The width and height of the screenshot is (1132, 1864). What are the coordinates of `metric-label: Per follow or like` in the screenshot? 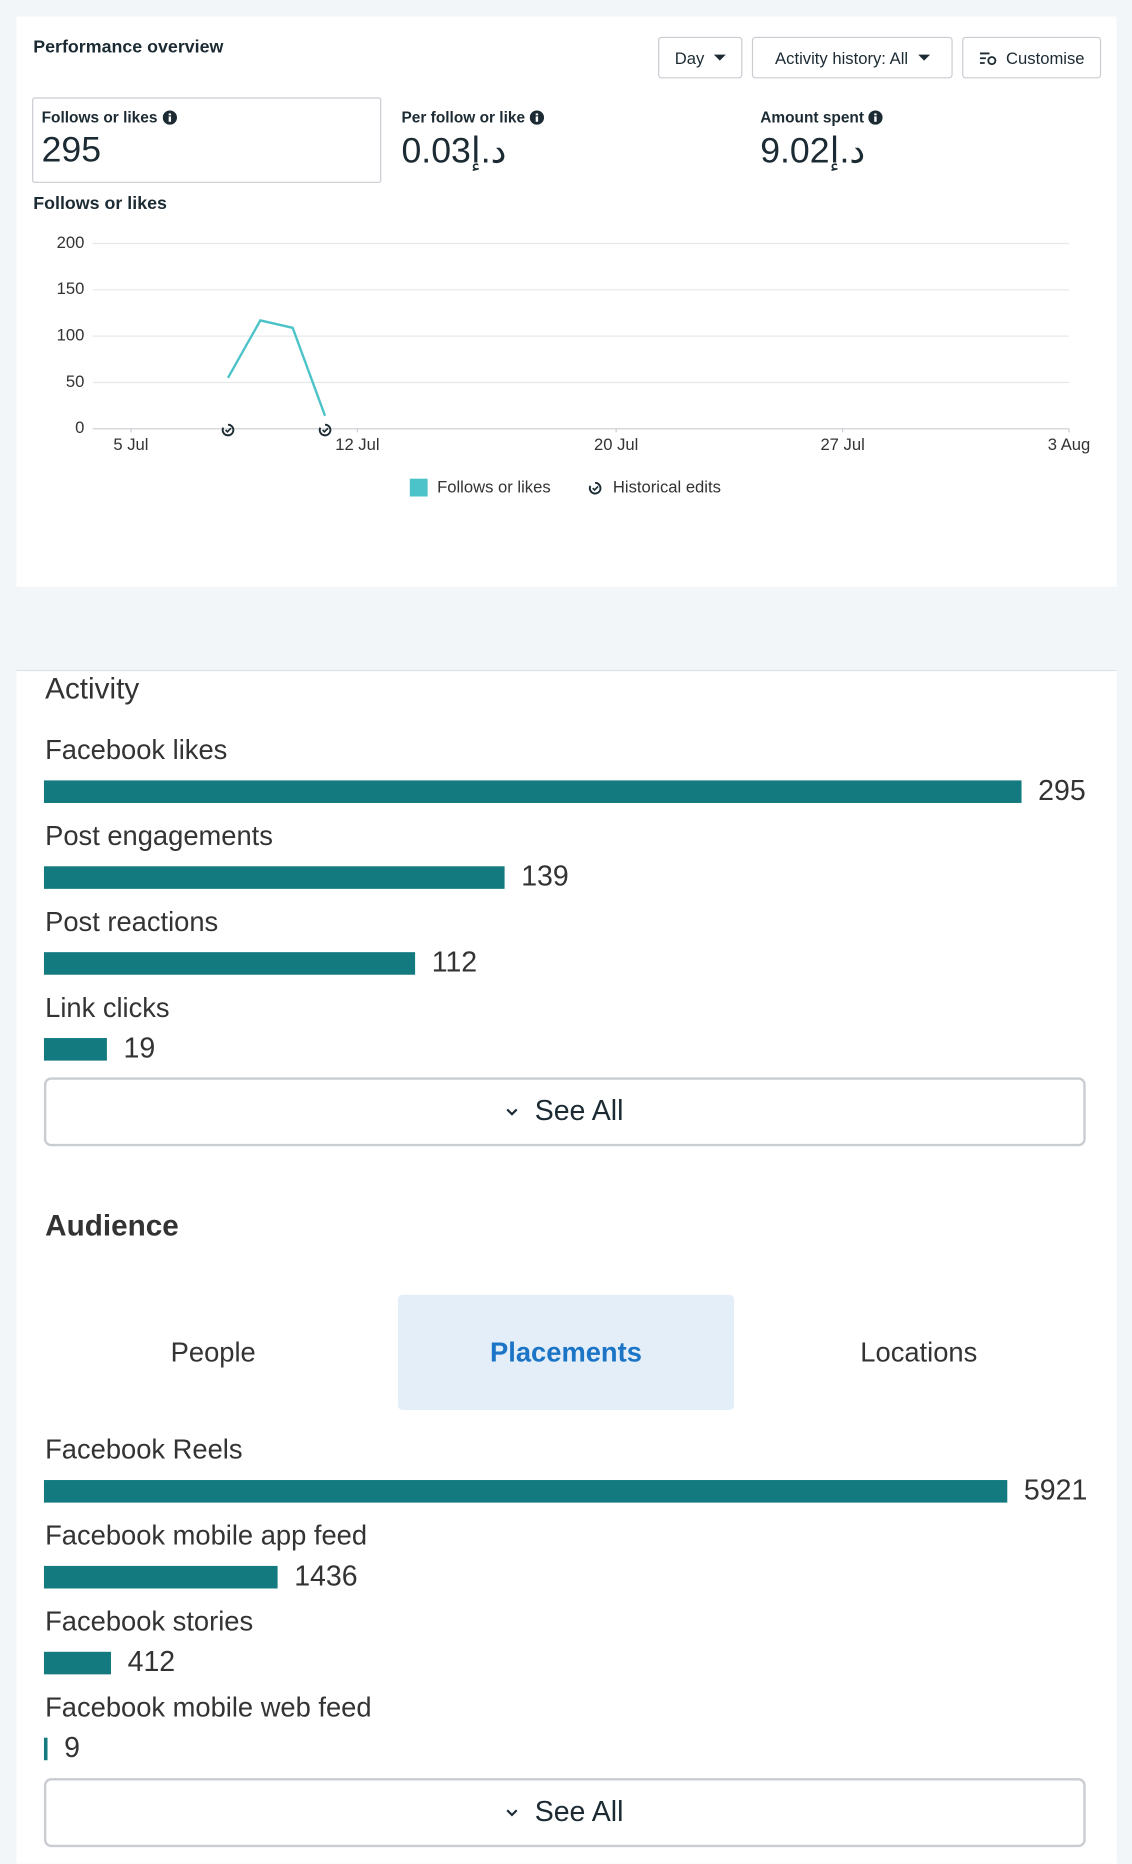 It's located at (473, 117).